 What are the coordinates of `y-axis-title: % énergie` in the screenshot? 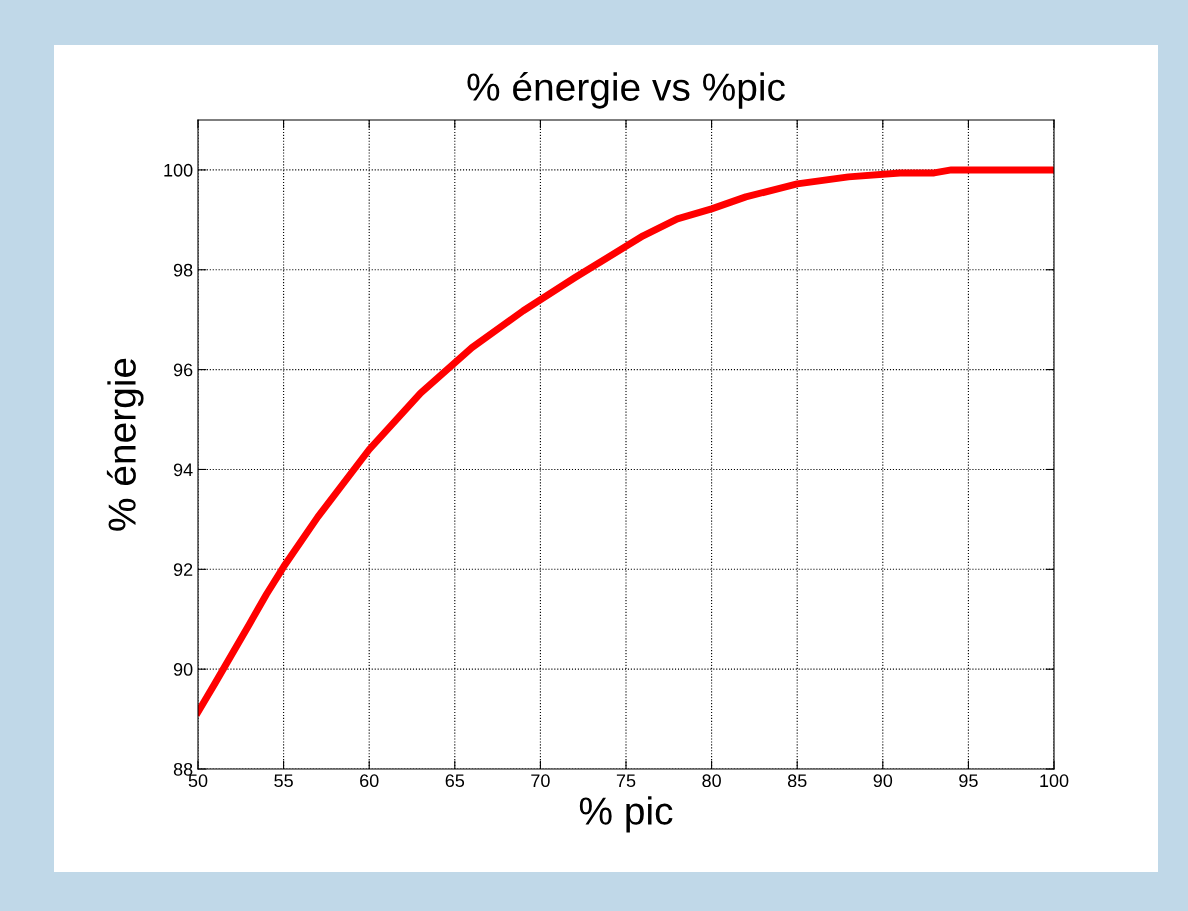 It's located at (125, 444).